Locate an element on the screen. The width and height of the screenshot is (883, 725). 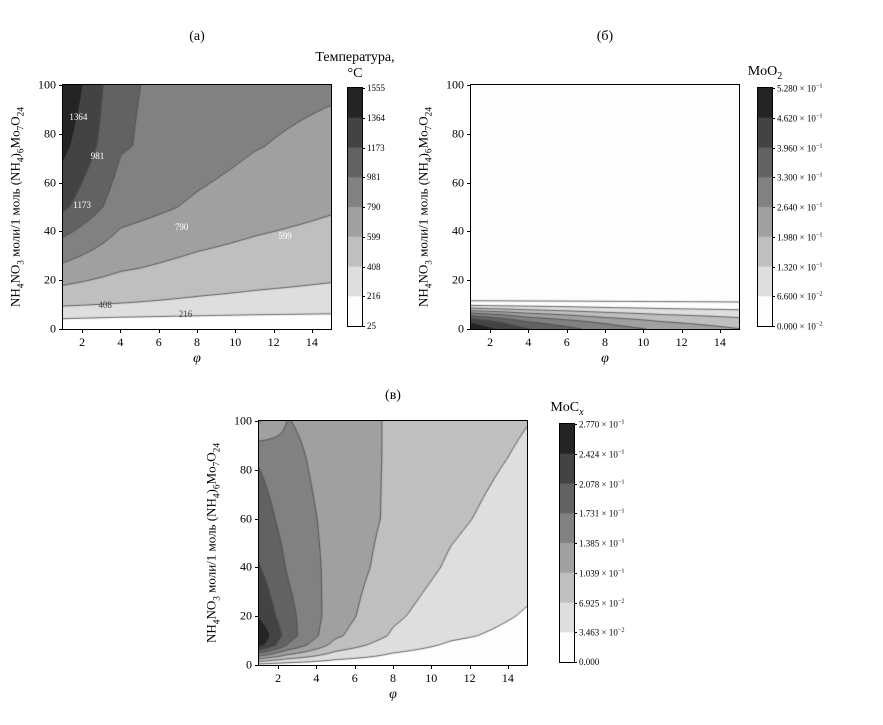
contour-plot-canvas is located at coordinates (605, 207).